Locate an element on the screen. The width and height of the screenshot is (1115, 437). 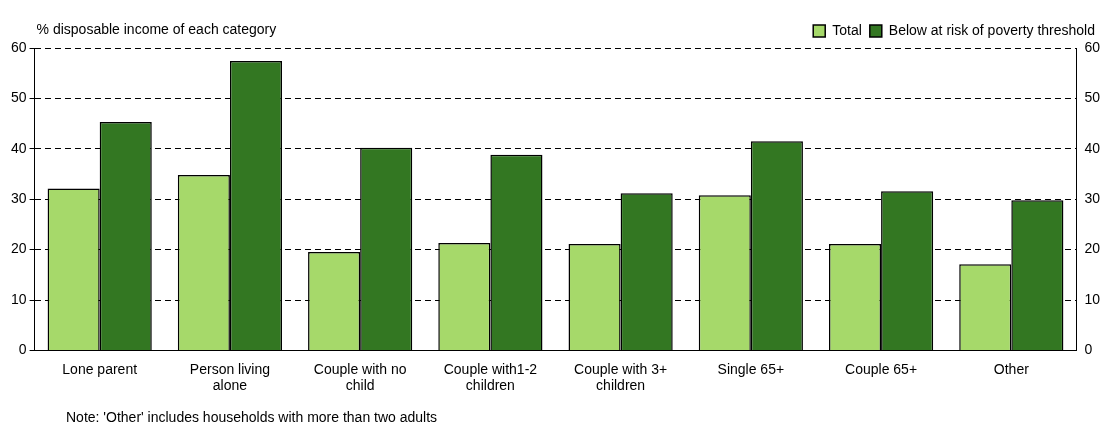
y2-tick-label: 20 is located at coordinates (1092, 248).